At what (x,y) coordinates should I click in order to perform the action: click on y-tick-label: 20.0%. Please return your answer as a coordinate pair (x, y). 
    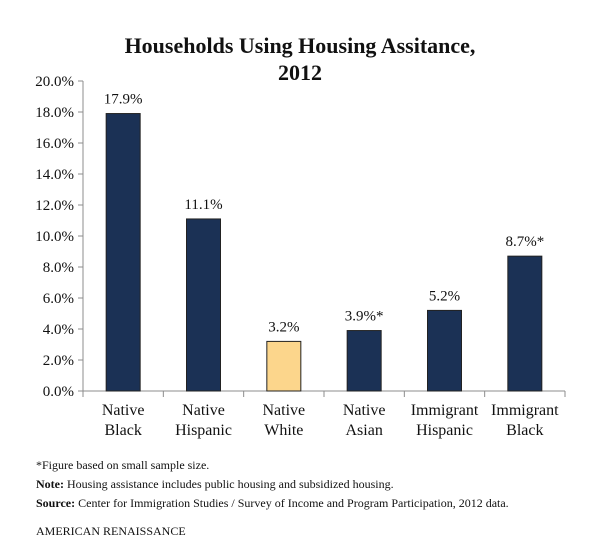
    Looking at the image, I should click on (54, 82).